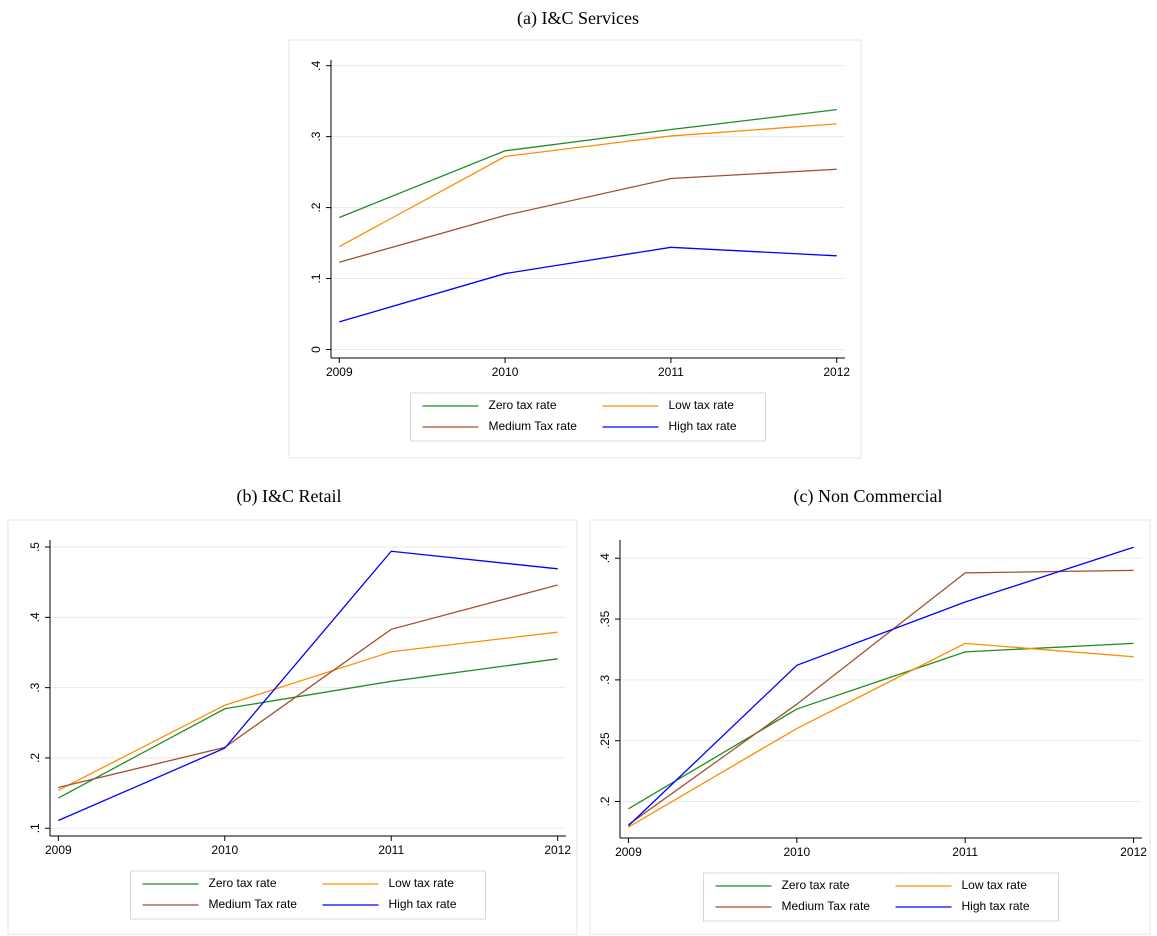  Describe the element at coordinates (35, 547) in the screenshot. I see `y-tick-label: .5` at that location.